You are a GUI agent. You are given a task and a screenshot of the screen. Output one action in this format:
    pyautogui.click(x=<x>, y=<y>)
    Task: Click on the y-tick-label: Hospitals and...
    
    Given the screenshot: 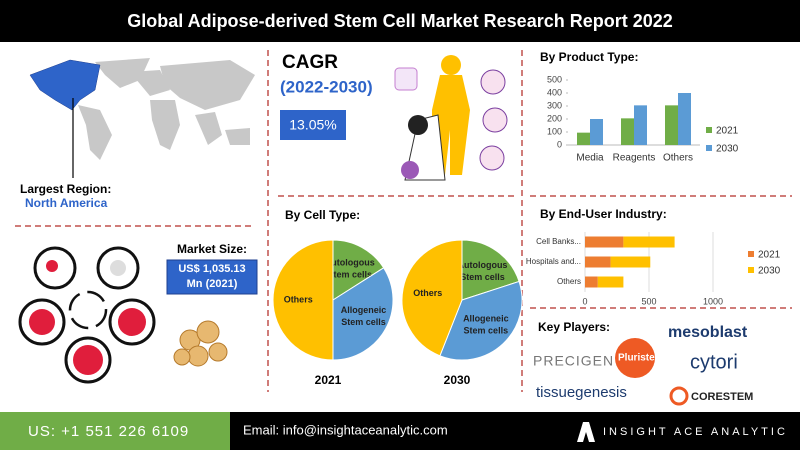 What is the action you would take?
    pyautogui.click(x=553, y=261)
    